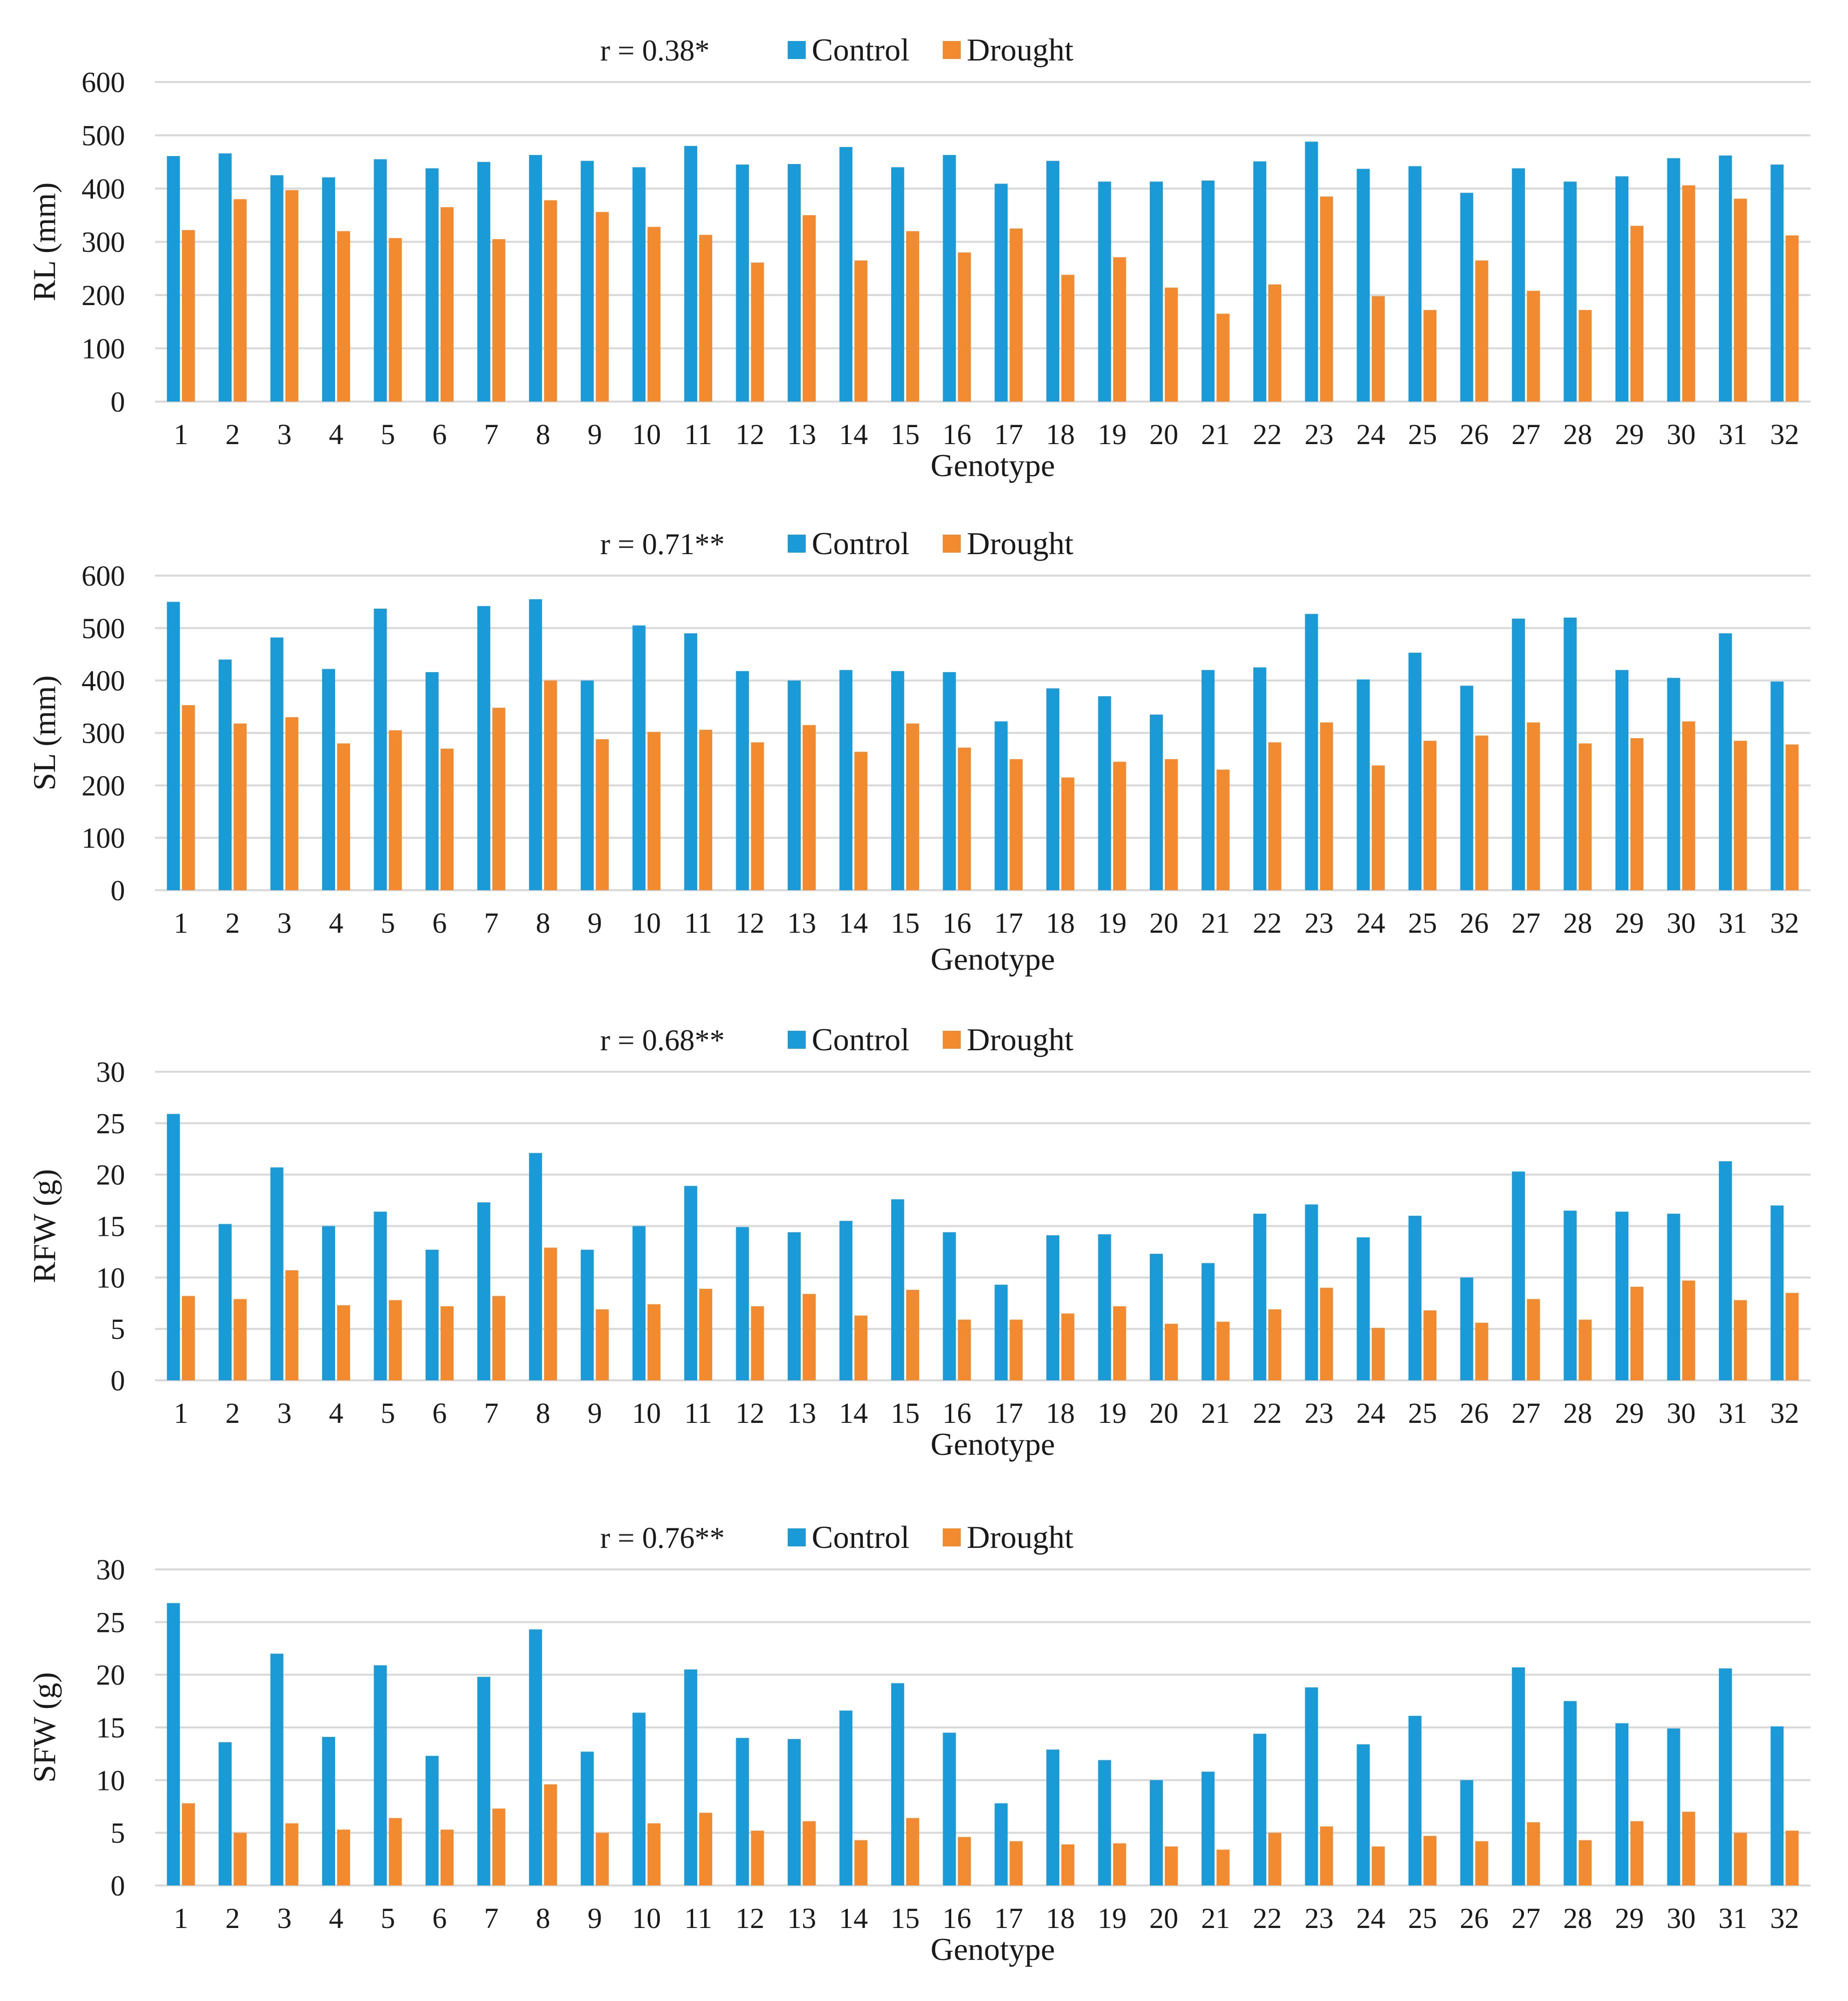 The image size is (1848, 2001). What do you see at coordinates (646, 434) in the screenshot?
I see `x-tick-label: 10` at bounding box center [646, 434].